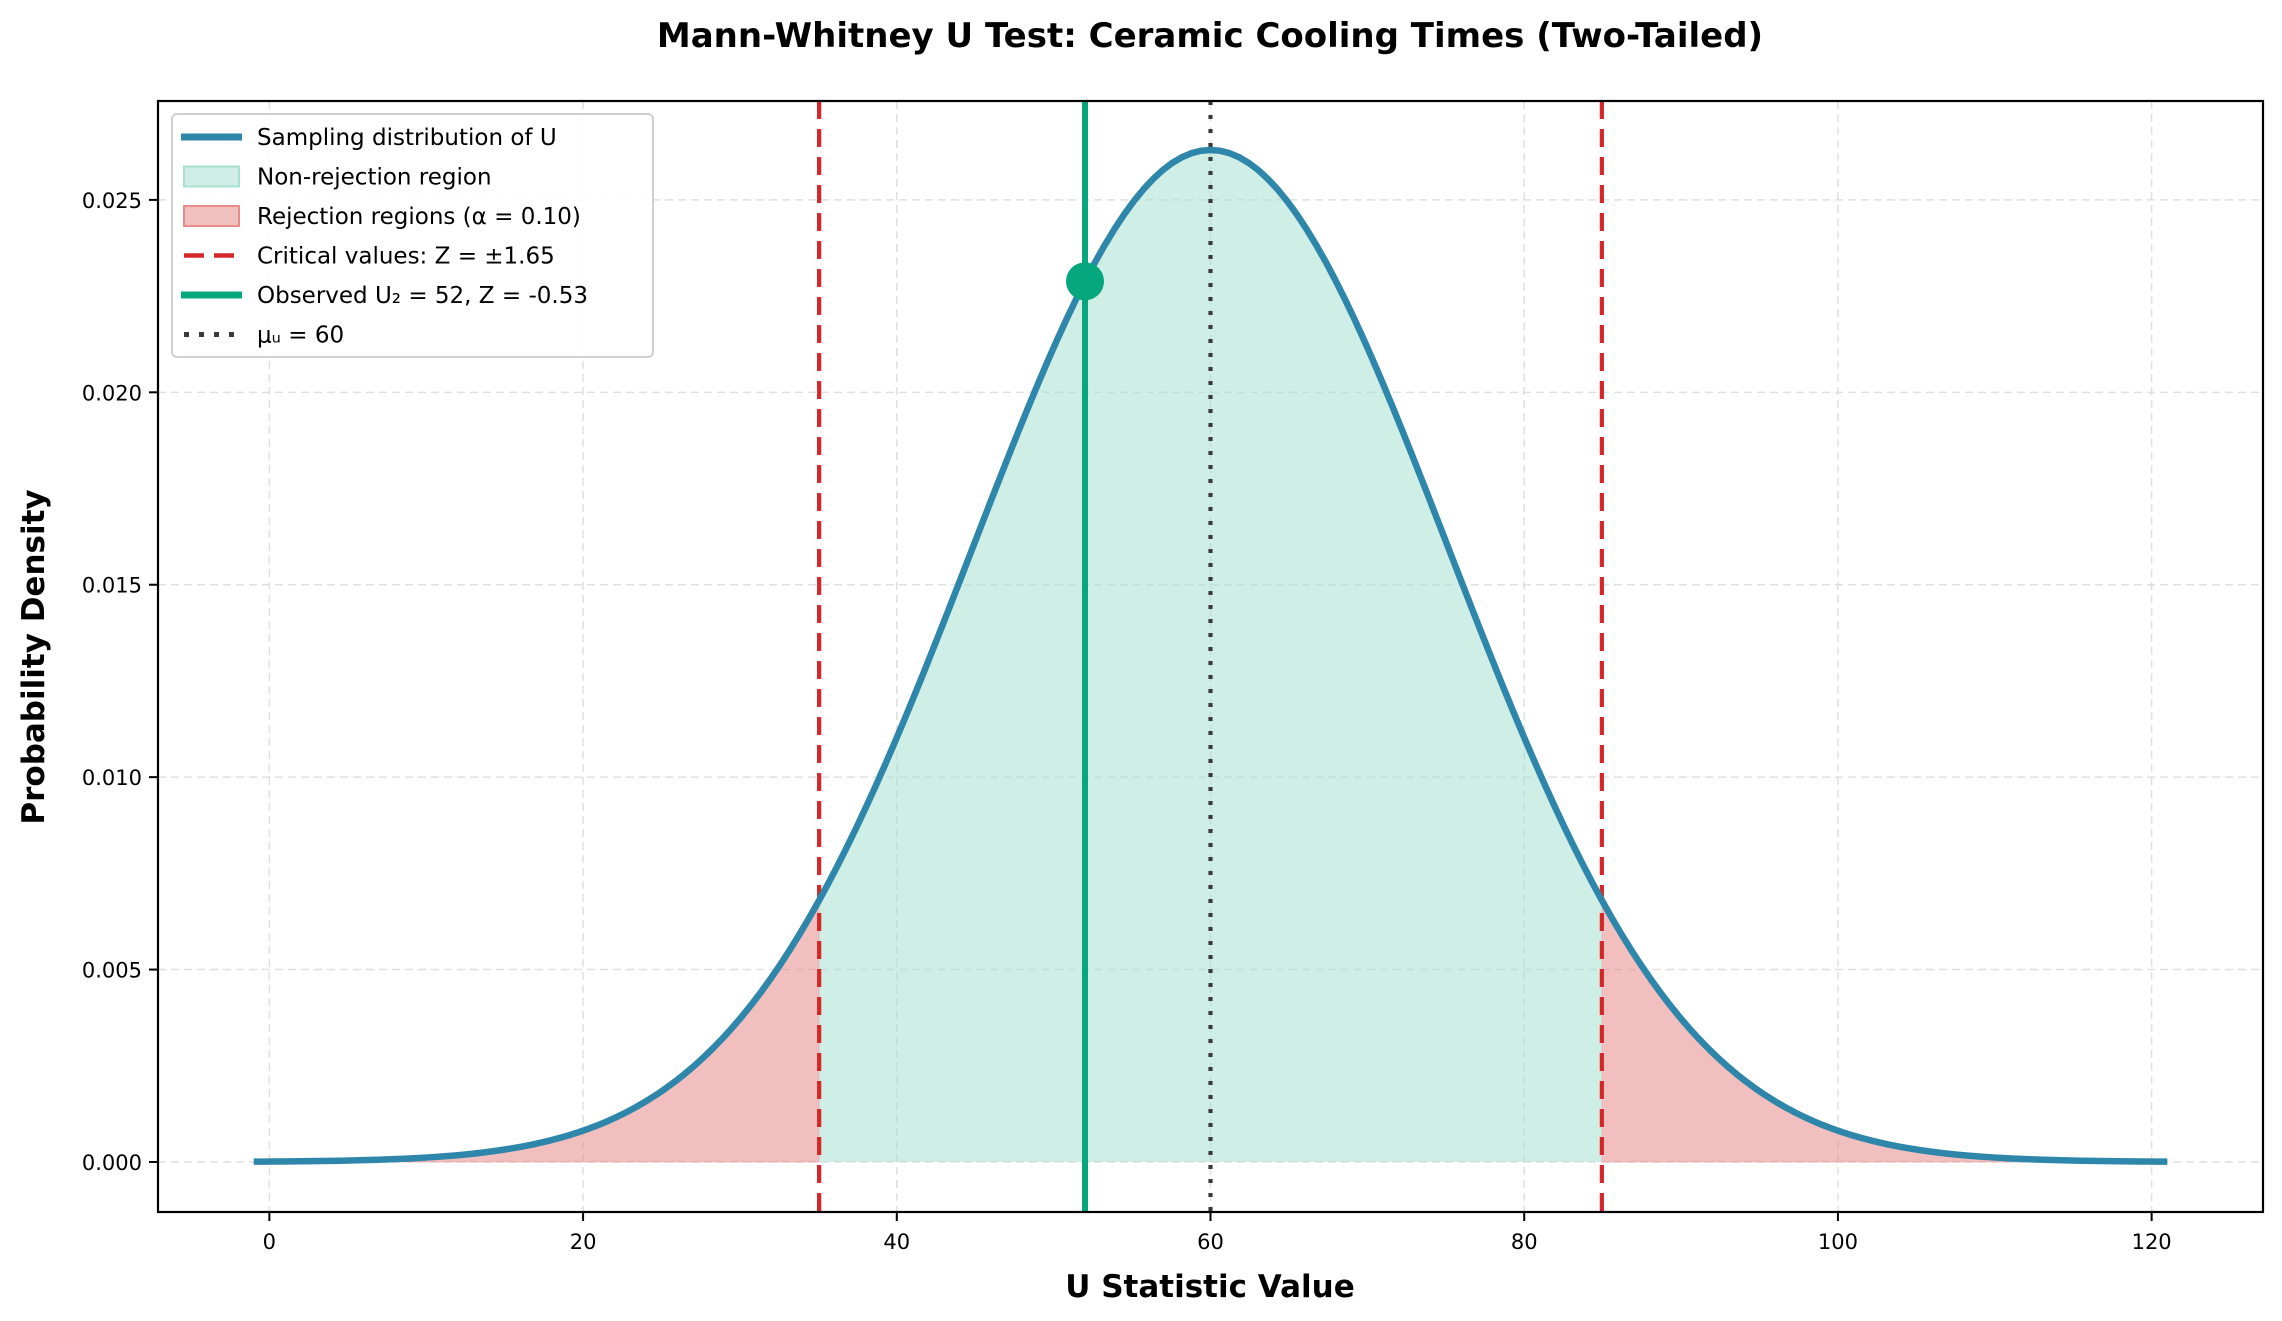  What do you see at coordinates (1210, 1242) in the screenshot?
I see `x-tick-label: 60` at bounding box center [1210, 1242].